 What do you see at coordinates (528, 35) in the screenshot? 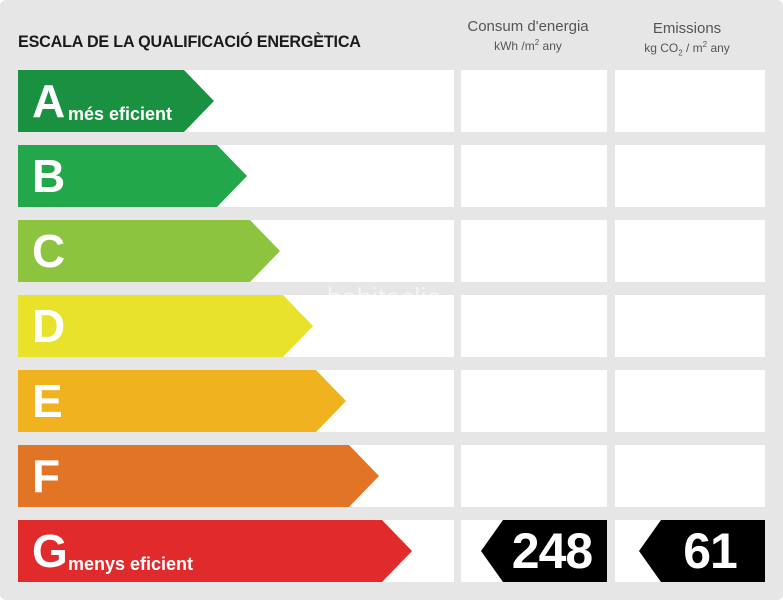
I see `consumption-column-heading: Consum d'energia kWh /m2 any` at bounding box center [528, 35].